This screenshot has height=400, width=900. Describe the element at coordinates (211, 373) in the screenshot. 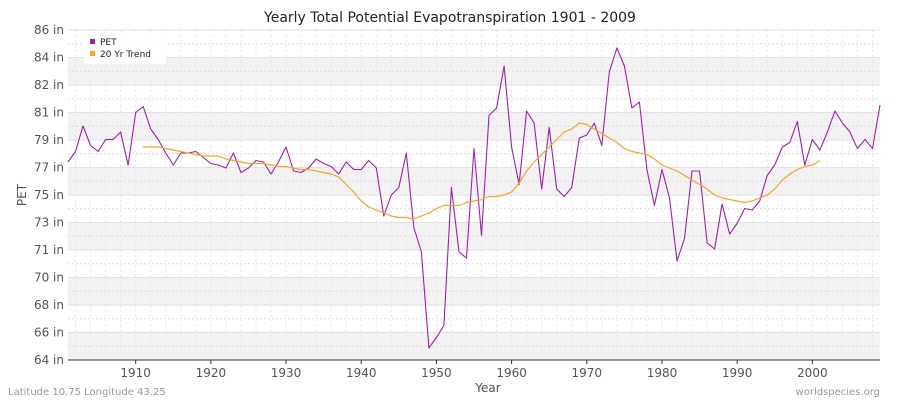

I see `x-tick-label: 1920` at that location.